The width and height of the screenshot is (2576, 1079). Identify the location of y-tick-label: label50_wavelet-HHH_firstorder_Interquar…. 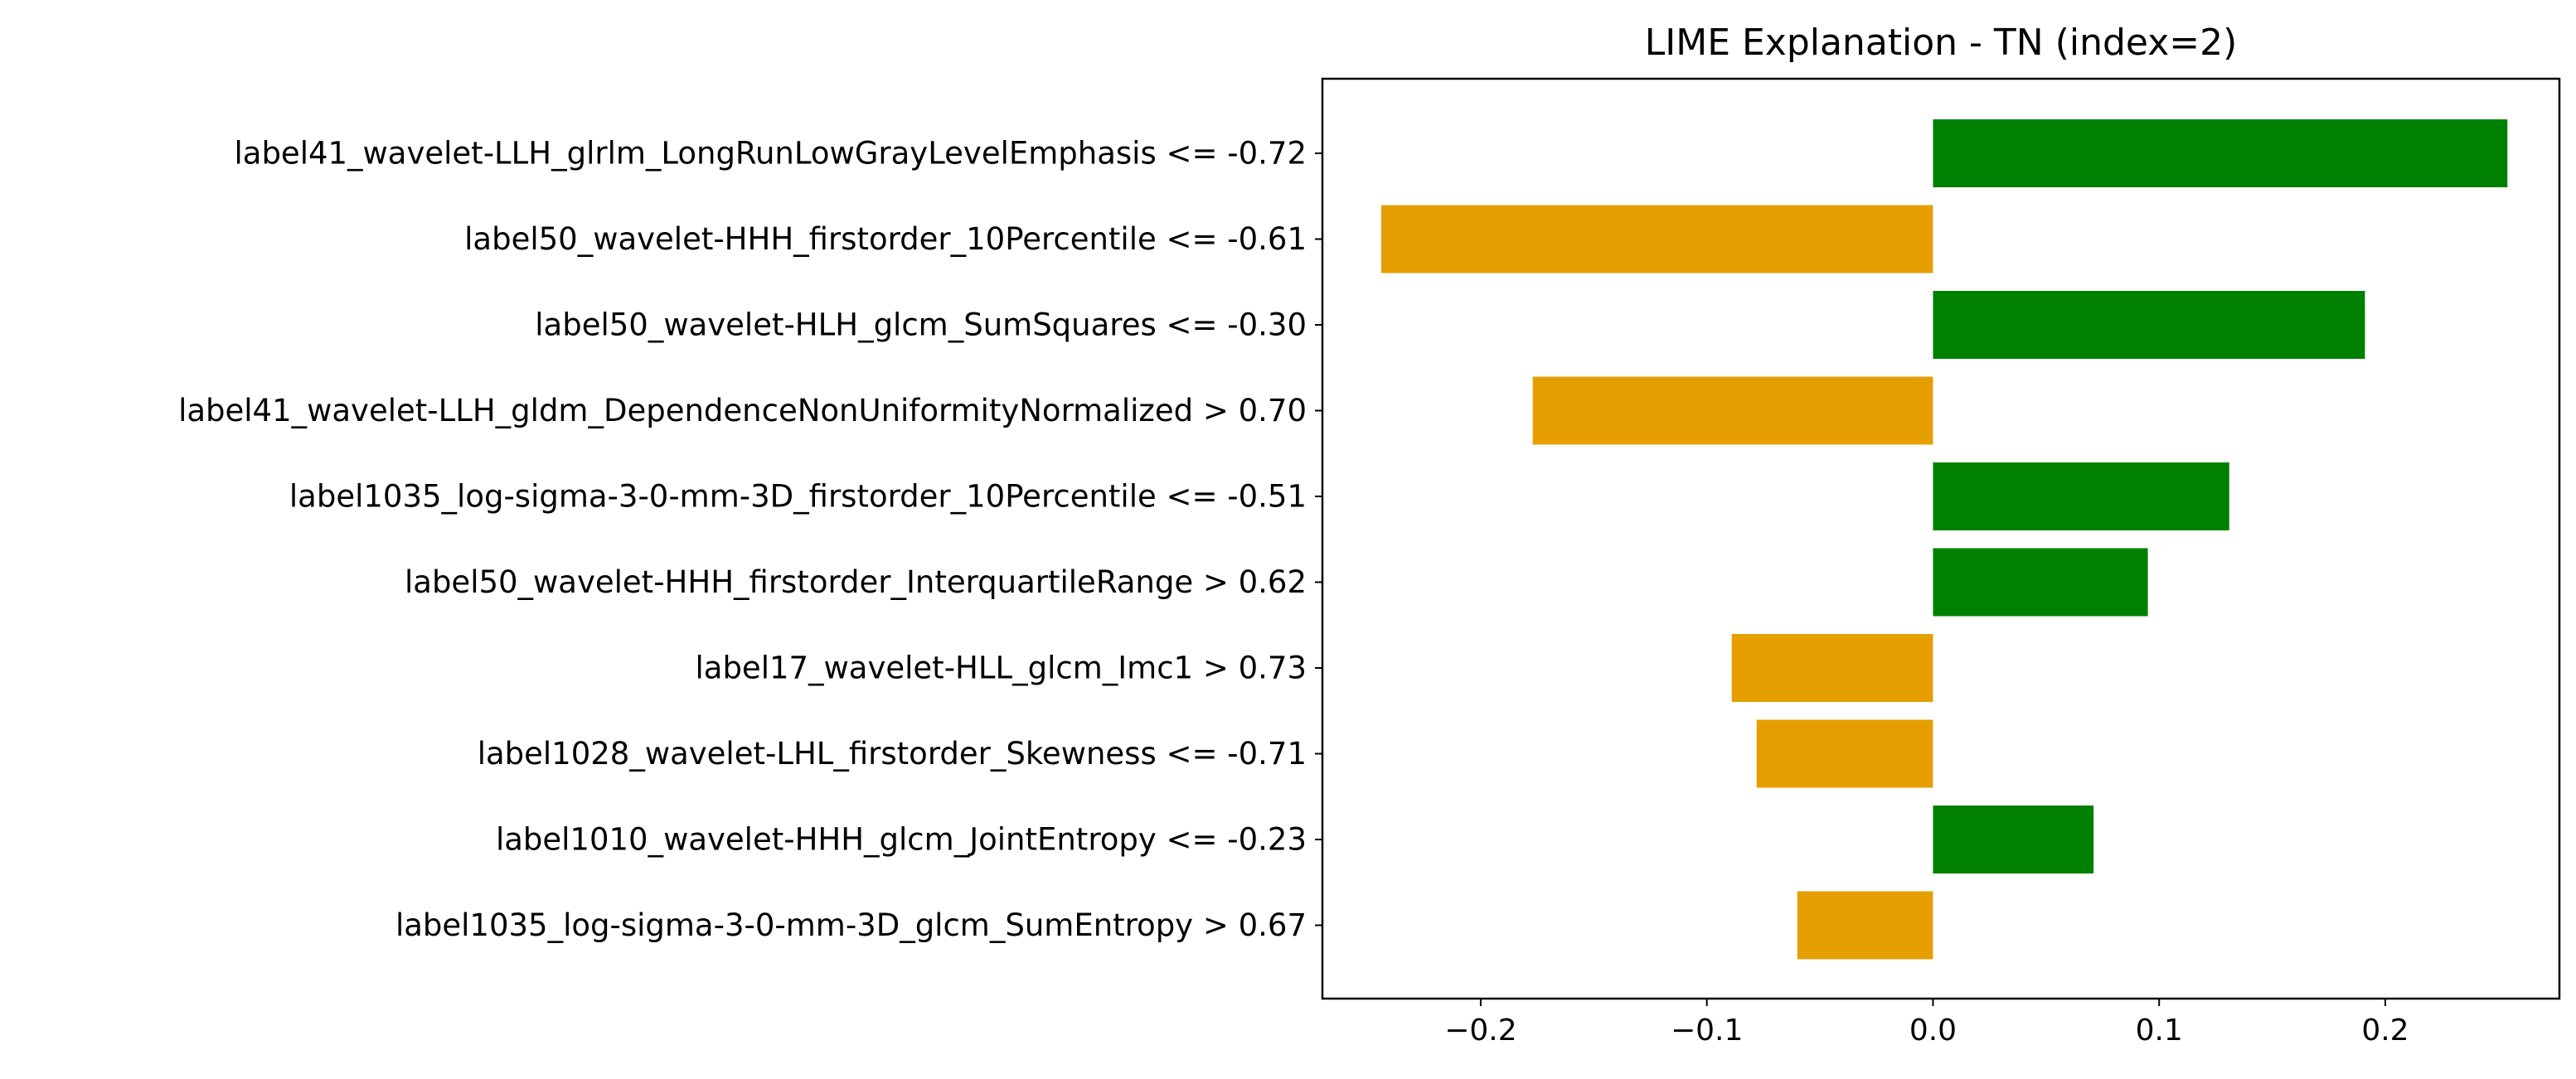
(856, 582).